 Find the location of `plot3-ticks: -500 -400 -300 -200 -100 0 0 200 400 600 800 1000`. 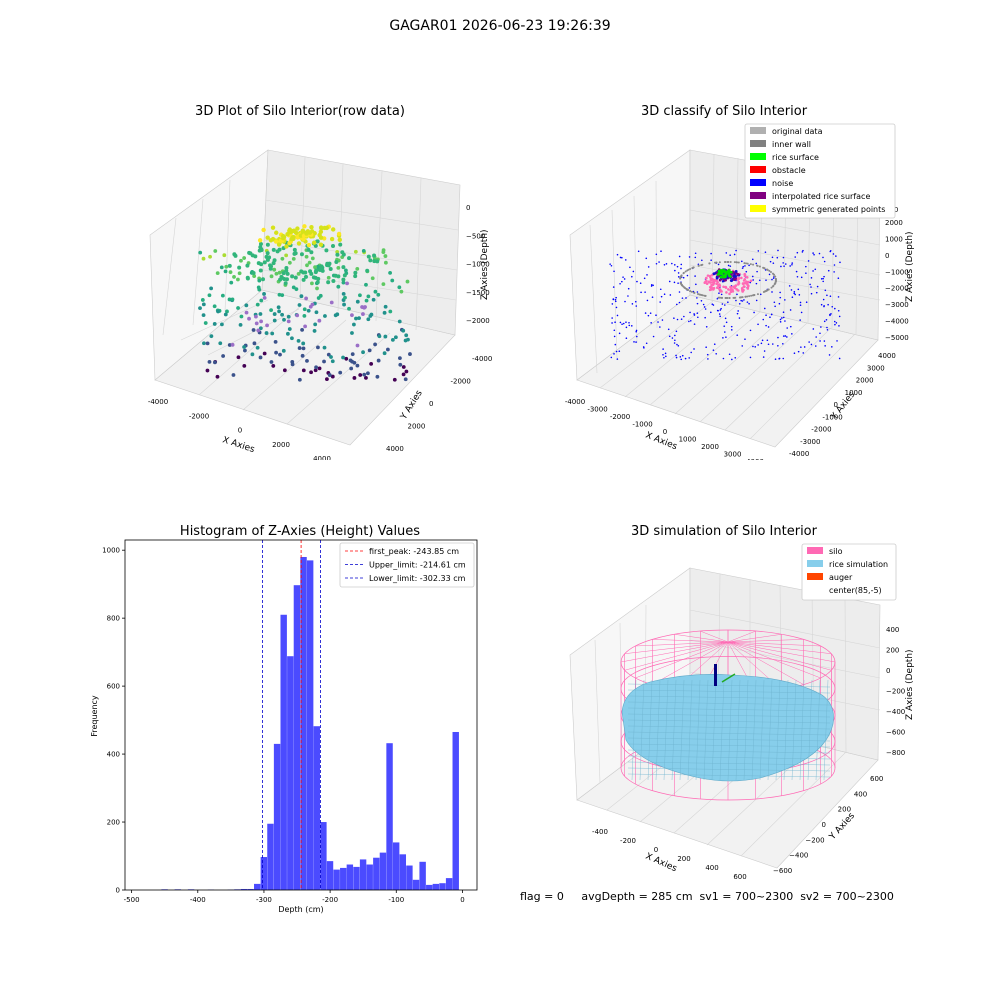

plot3-ticks: -500 -400 -300 -200 -100 0 0 200 400 600 800 1000 is located at coordinates (283, 725).